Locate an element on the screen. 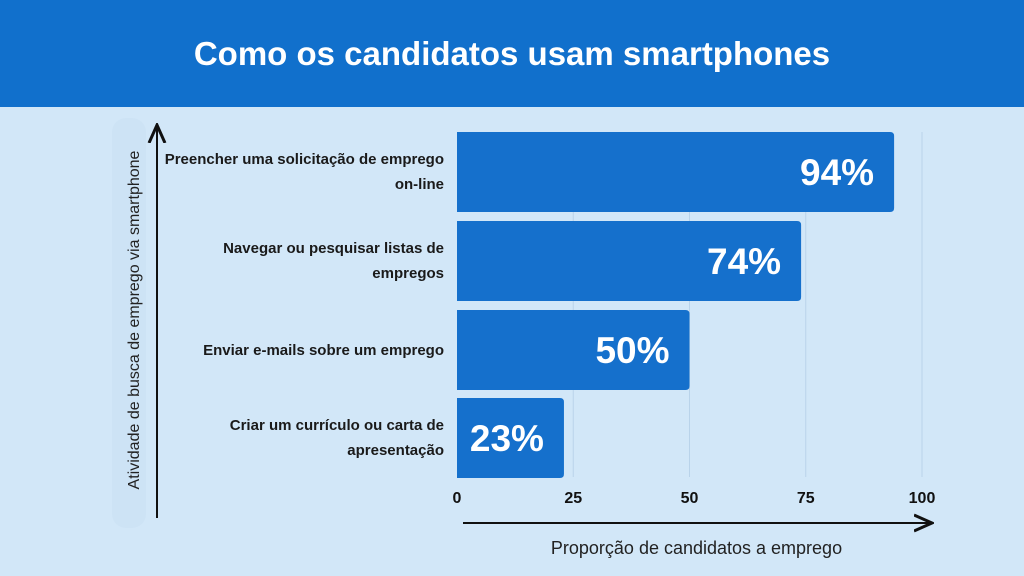 The width and height of the screenshot is (1024, 576). chart-title: Como os candidatos usam smartphones is located at coordinates (512, 53).